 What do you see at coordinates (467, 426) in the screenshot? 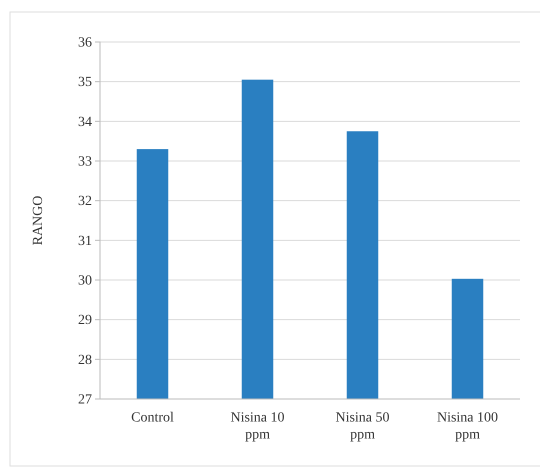
I see `x-tick-label: Nisina 100 ppm` at bounding box center [467, 426].